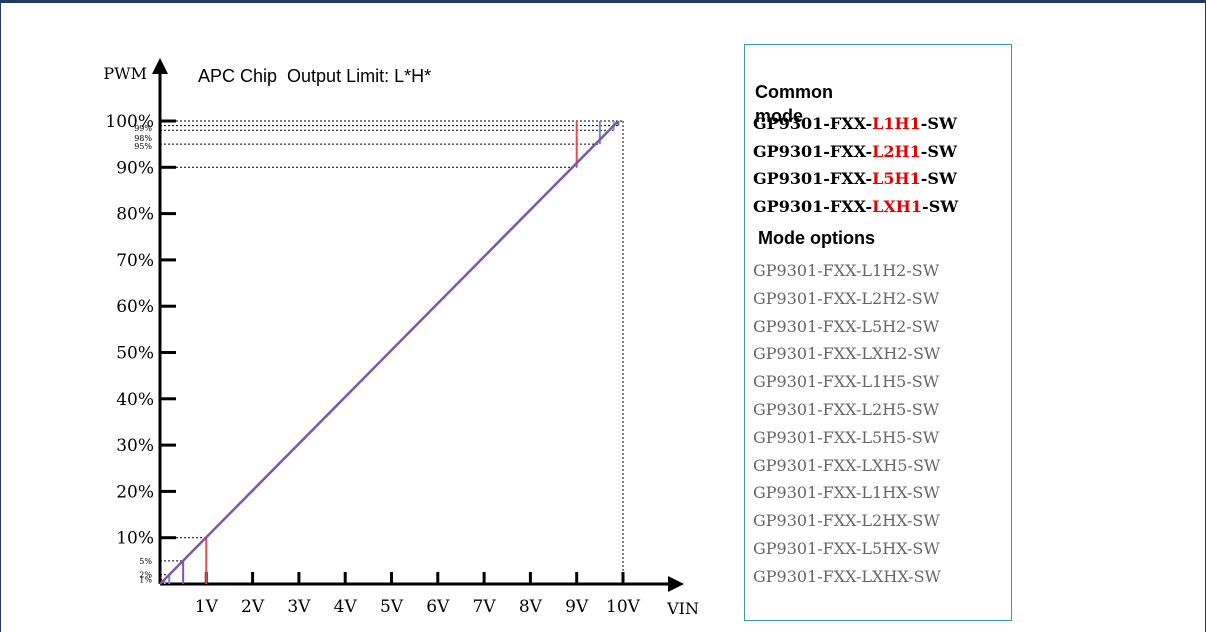 The image size is (1206, 632). I want to click on limit-code: L2H1, so click(896, 151).